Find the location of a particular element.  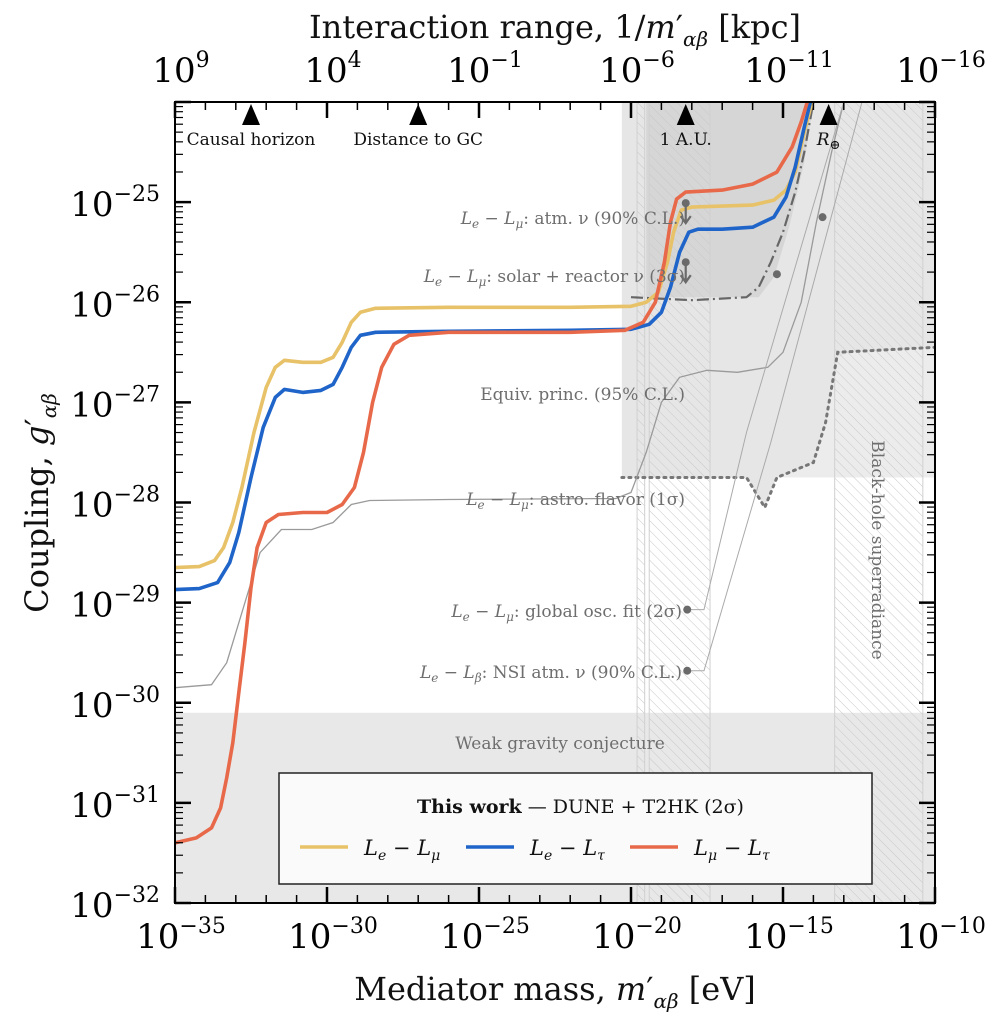

exponent: −32 is located at coordinates (137, 895).